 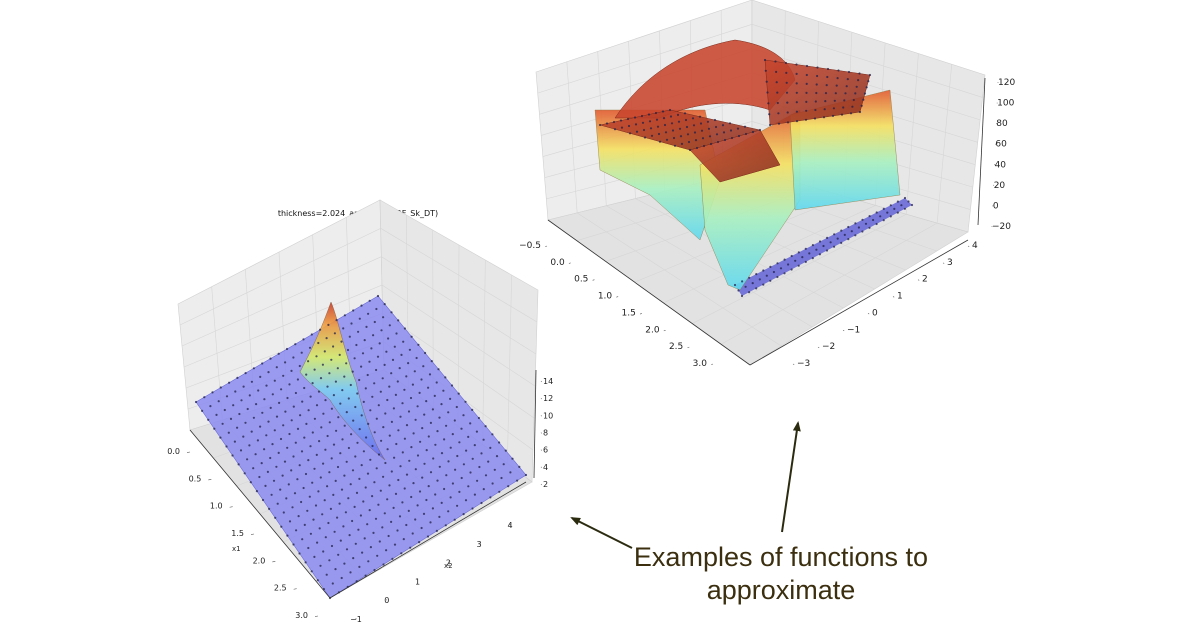 I want to click on left-x-tick-label: 2.0, so click(x=259, y=560).